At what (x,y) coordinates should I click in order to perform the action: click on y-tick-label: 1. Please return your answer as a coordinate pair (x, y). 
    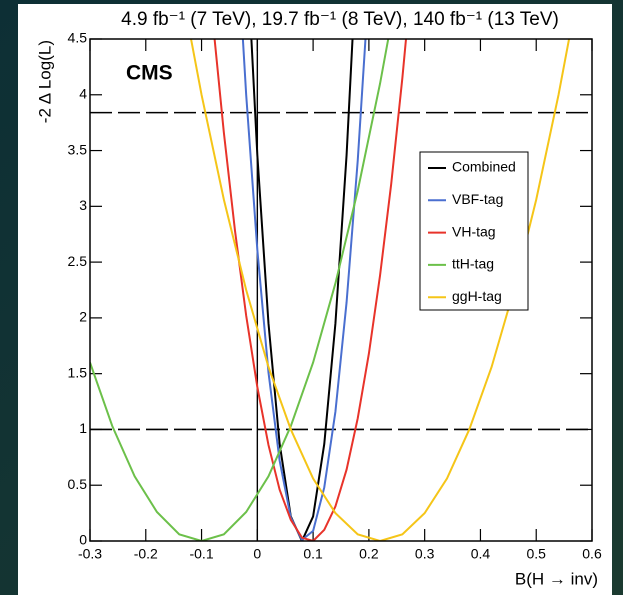
    Looking at the image, I should click on (83, 428).